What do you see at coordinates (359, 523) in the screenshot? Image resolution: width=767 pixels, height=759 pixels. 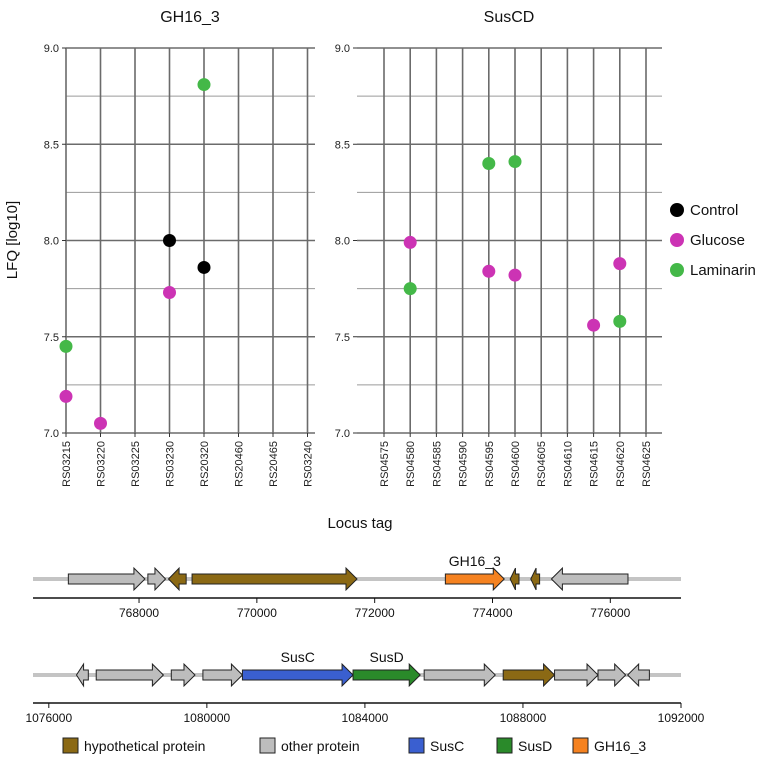 I see `x-axis-label: Locus tag` at bounding box center [359, 523].